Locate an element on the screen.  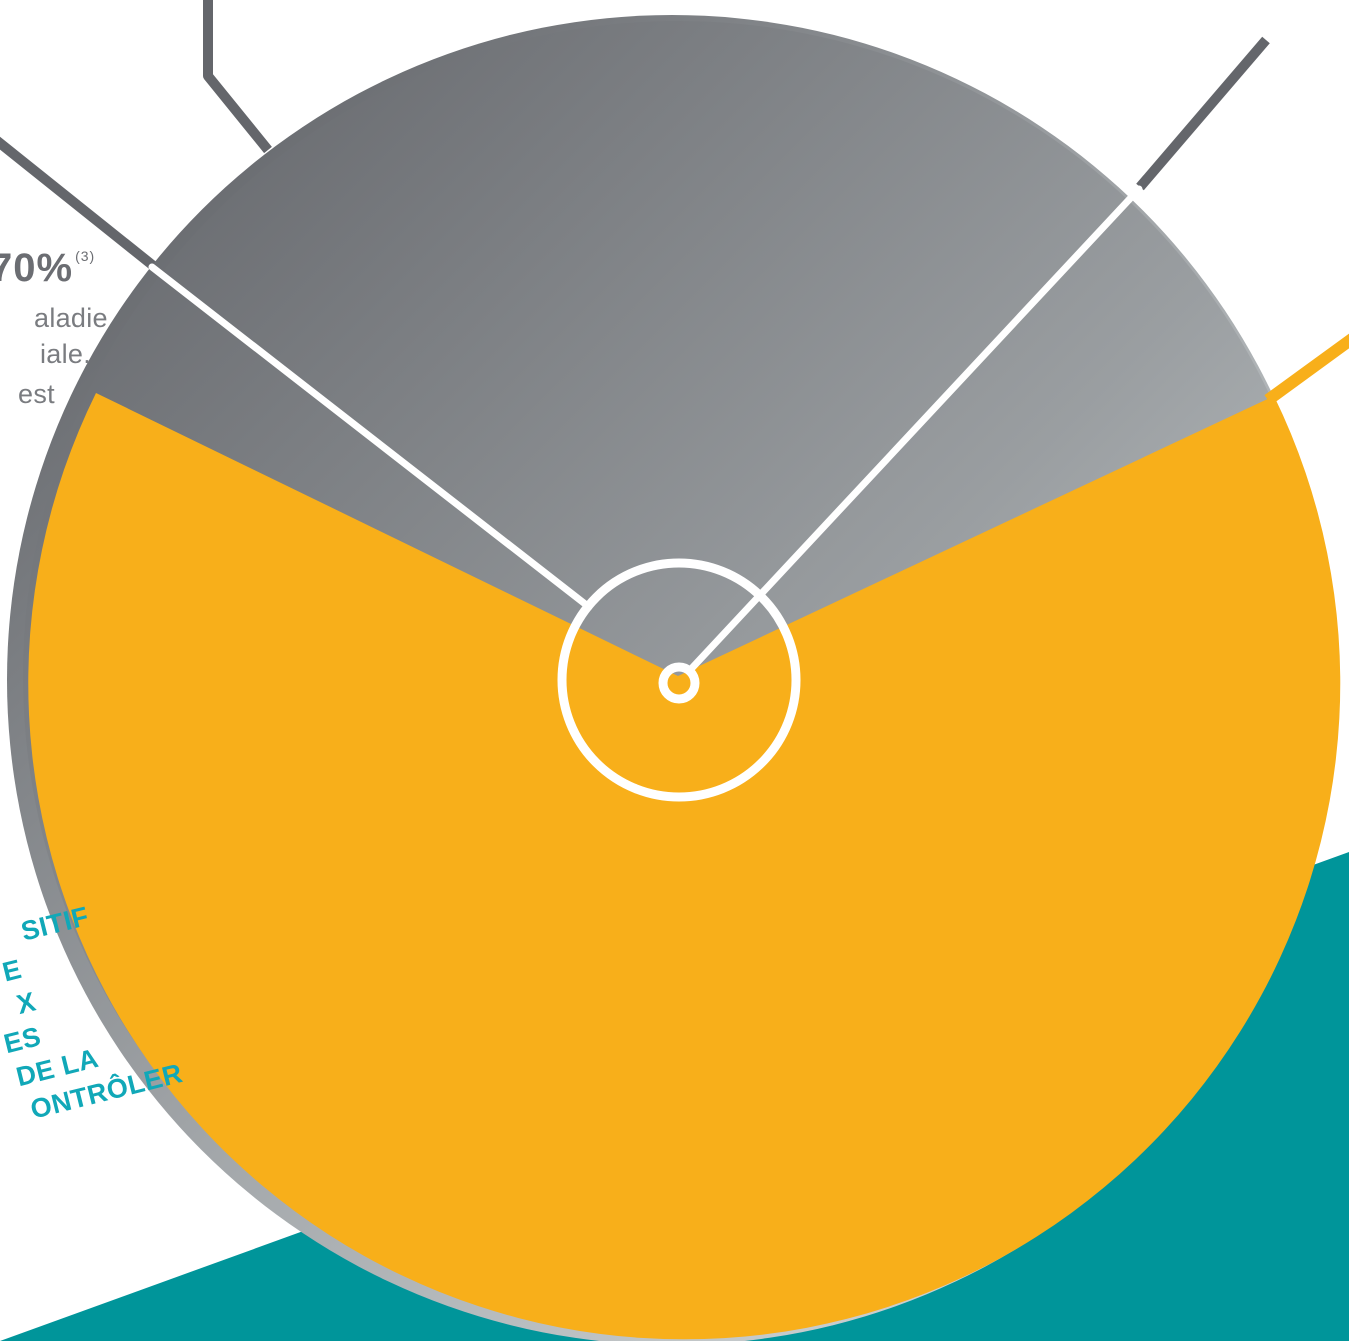
hand-right is located at coordinates (915, 428).